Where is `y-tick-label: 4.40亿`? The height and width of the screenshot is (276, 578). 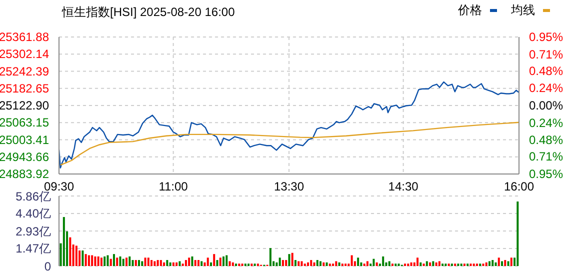
y-tick-label: 4.40亿 is located at coordinates (33, 213).